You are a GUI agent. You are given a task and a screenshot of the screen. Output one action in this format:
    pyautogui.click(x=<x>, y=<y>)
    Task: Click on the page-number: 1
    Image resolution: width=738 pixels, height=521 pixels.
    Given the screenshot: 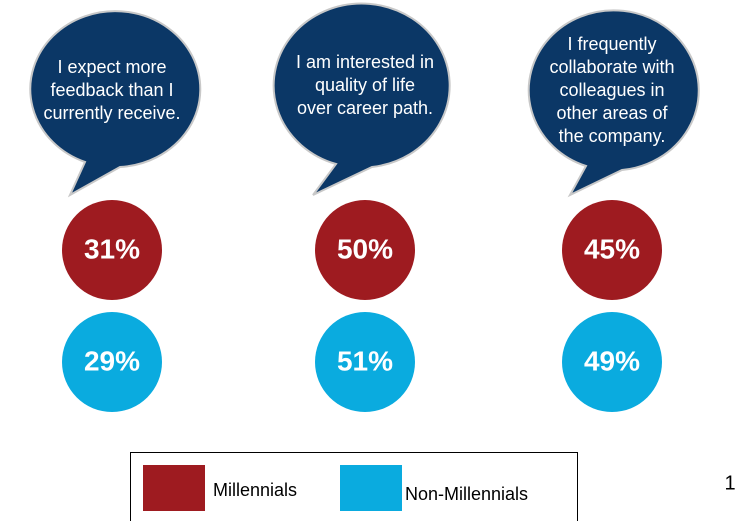 What is the action you would take?
    pyautogui.click(x=729, y=483)
    